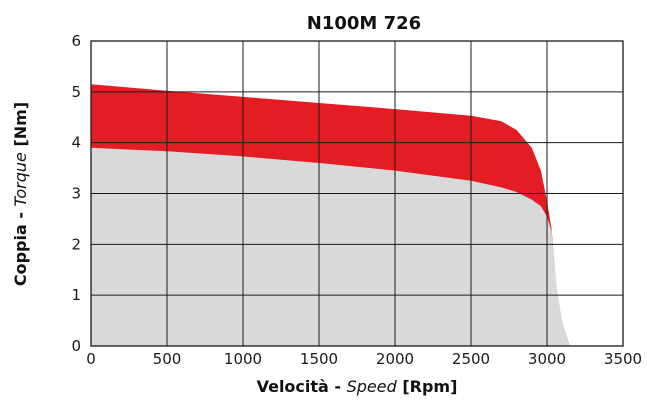 Image resolution: width=647 pixels, height=405 pixels. What do you see at coordinates (372, 386) in the screenshot?
I see `x-axis-label-italic: Speed` at bounding box center [372, 386].